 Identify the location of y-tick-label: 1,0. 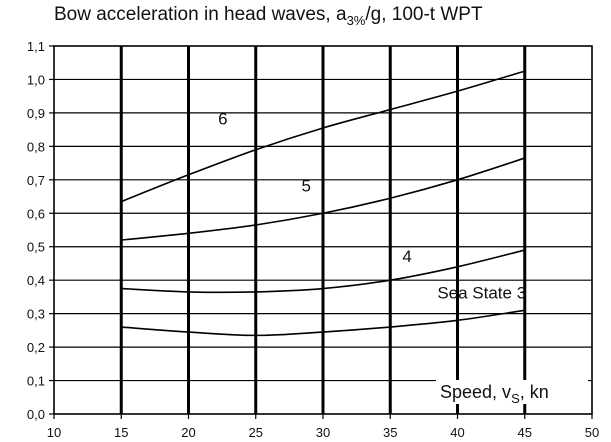
(36, 79).